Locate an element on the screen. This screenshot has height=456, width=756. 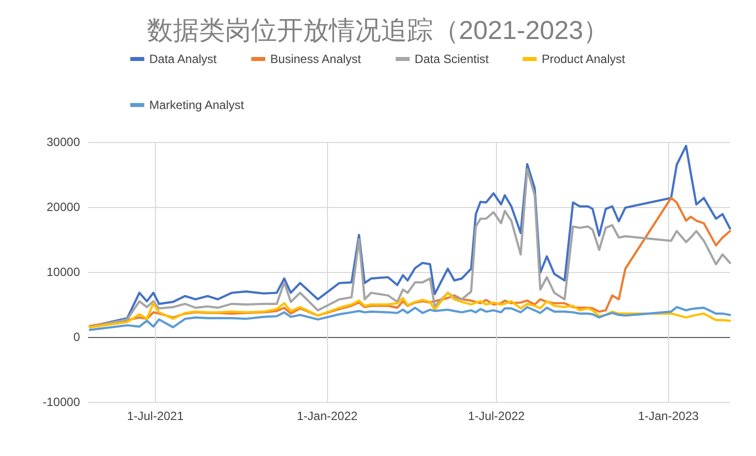
legend-label: Marketing Analyst is located at coordinates (197, 105).